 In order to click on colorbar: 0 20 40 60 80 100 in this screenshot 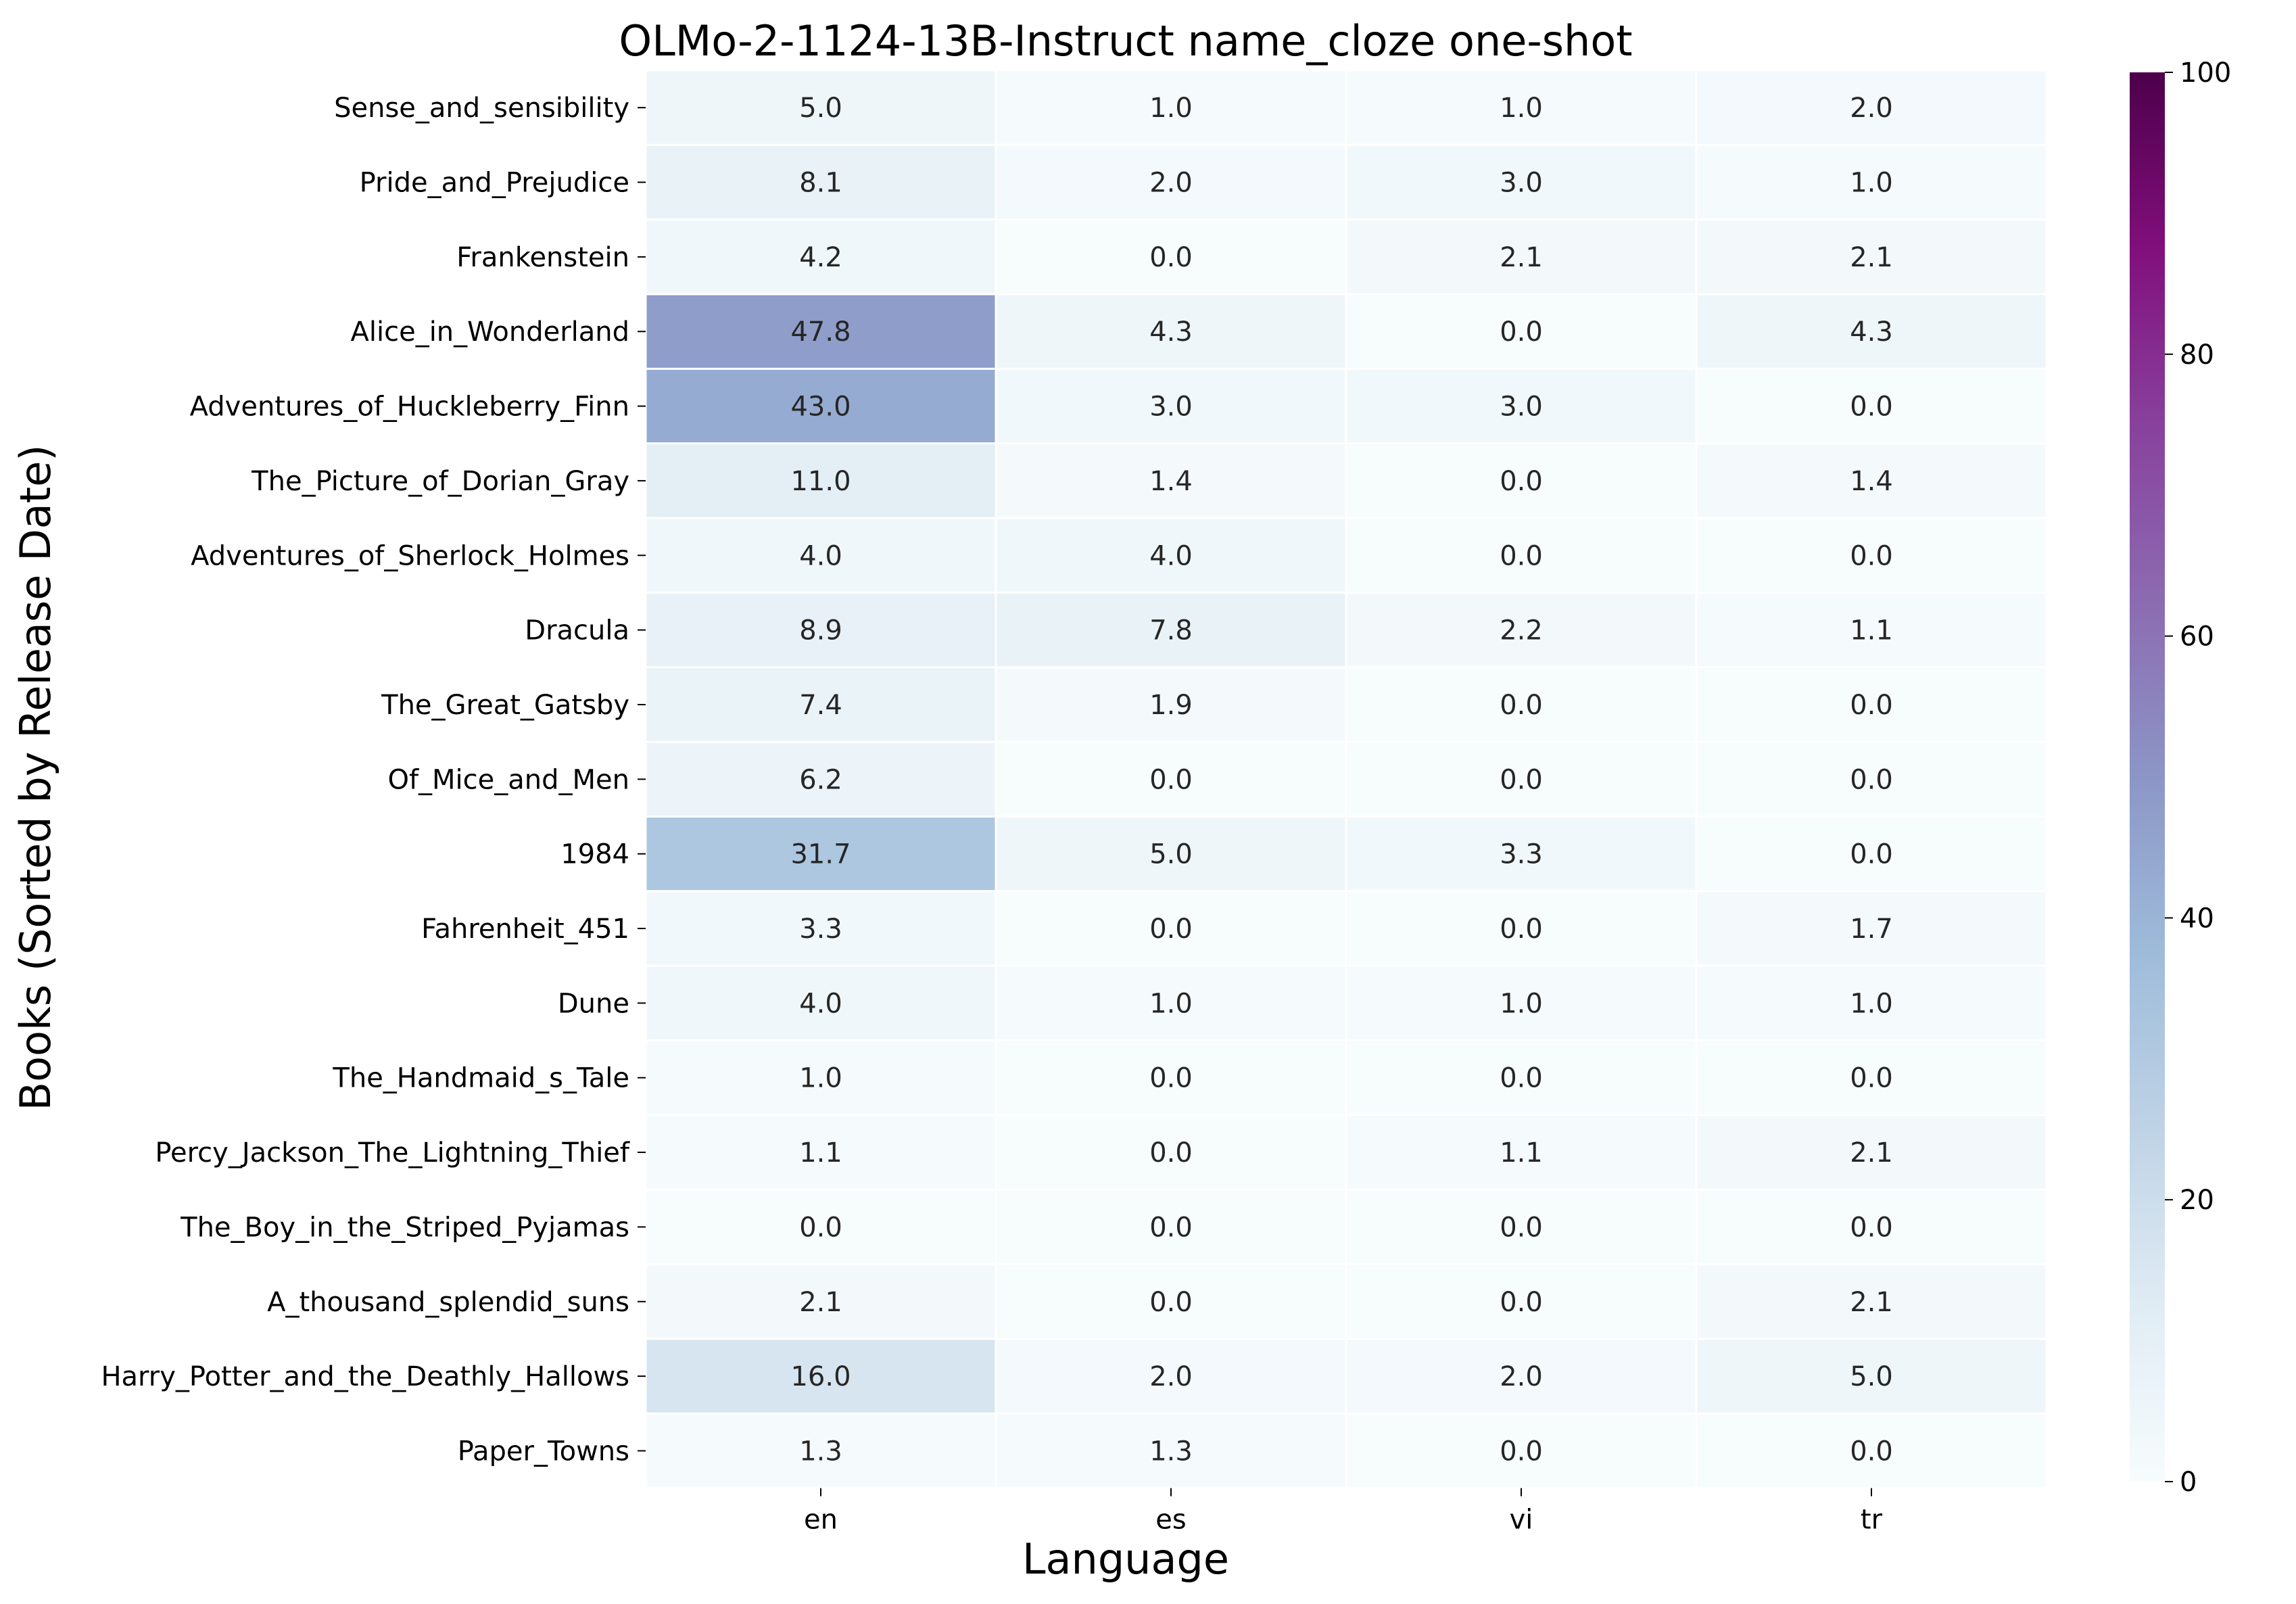, I will do `click(2180, 777)`.